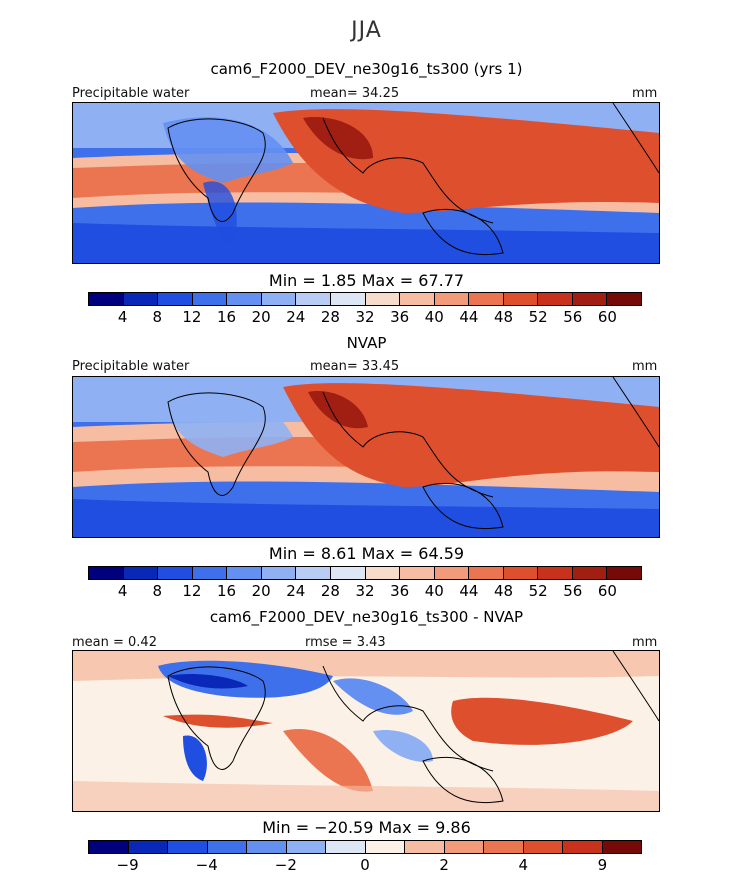 This screenshot has width=733, height=878. I want to click on panel-1-units-label: mm, so click(645, 93).